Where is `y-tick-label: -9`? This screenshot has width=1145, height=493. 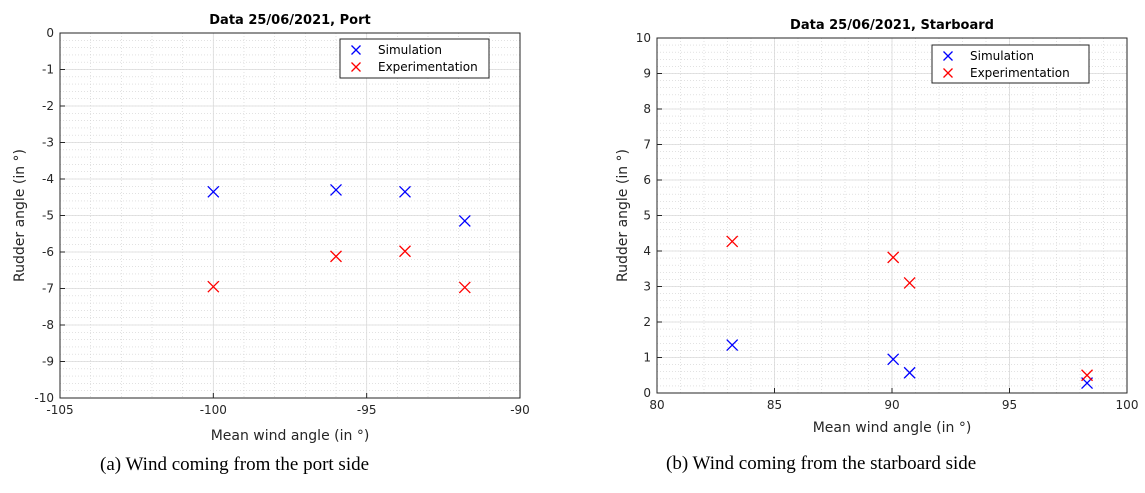
y-tick-label: -9 is located at coordinates (48, 362).